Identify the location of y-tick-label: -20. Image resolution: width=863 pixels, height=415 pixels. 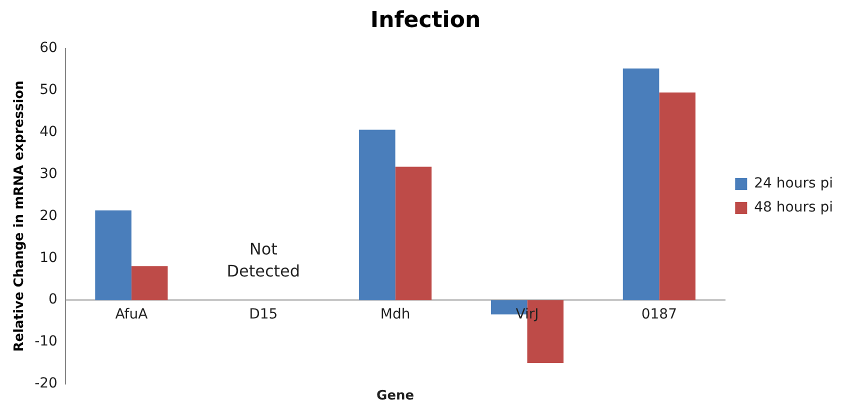
(46, 384).